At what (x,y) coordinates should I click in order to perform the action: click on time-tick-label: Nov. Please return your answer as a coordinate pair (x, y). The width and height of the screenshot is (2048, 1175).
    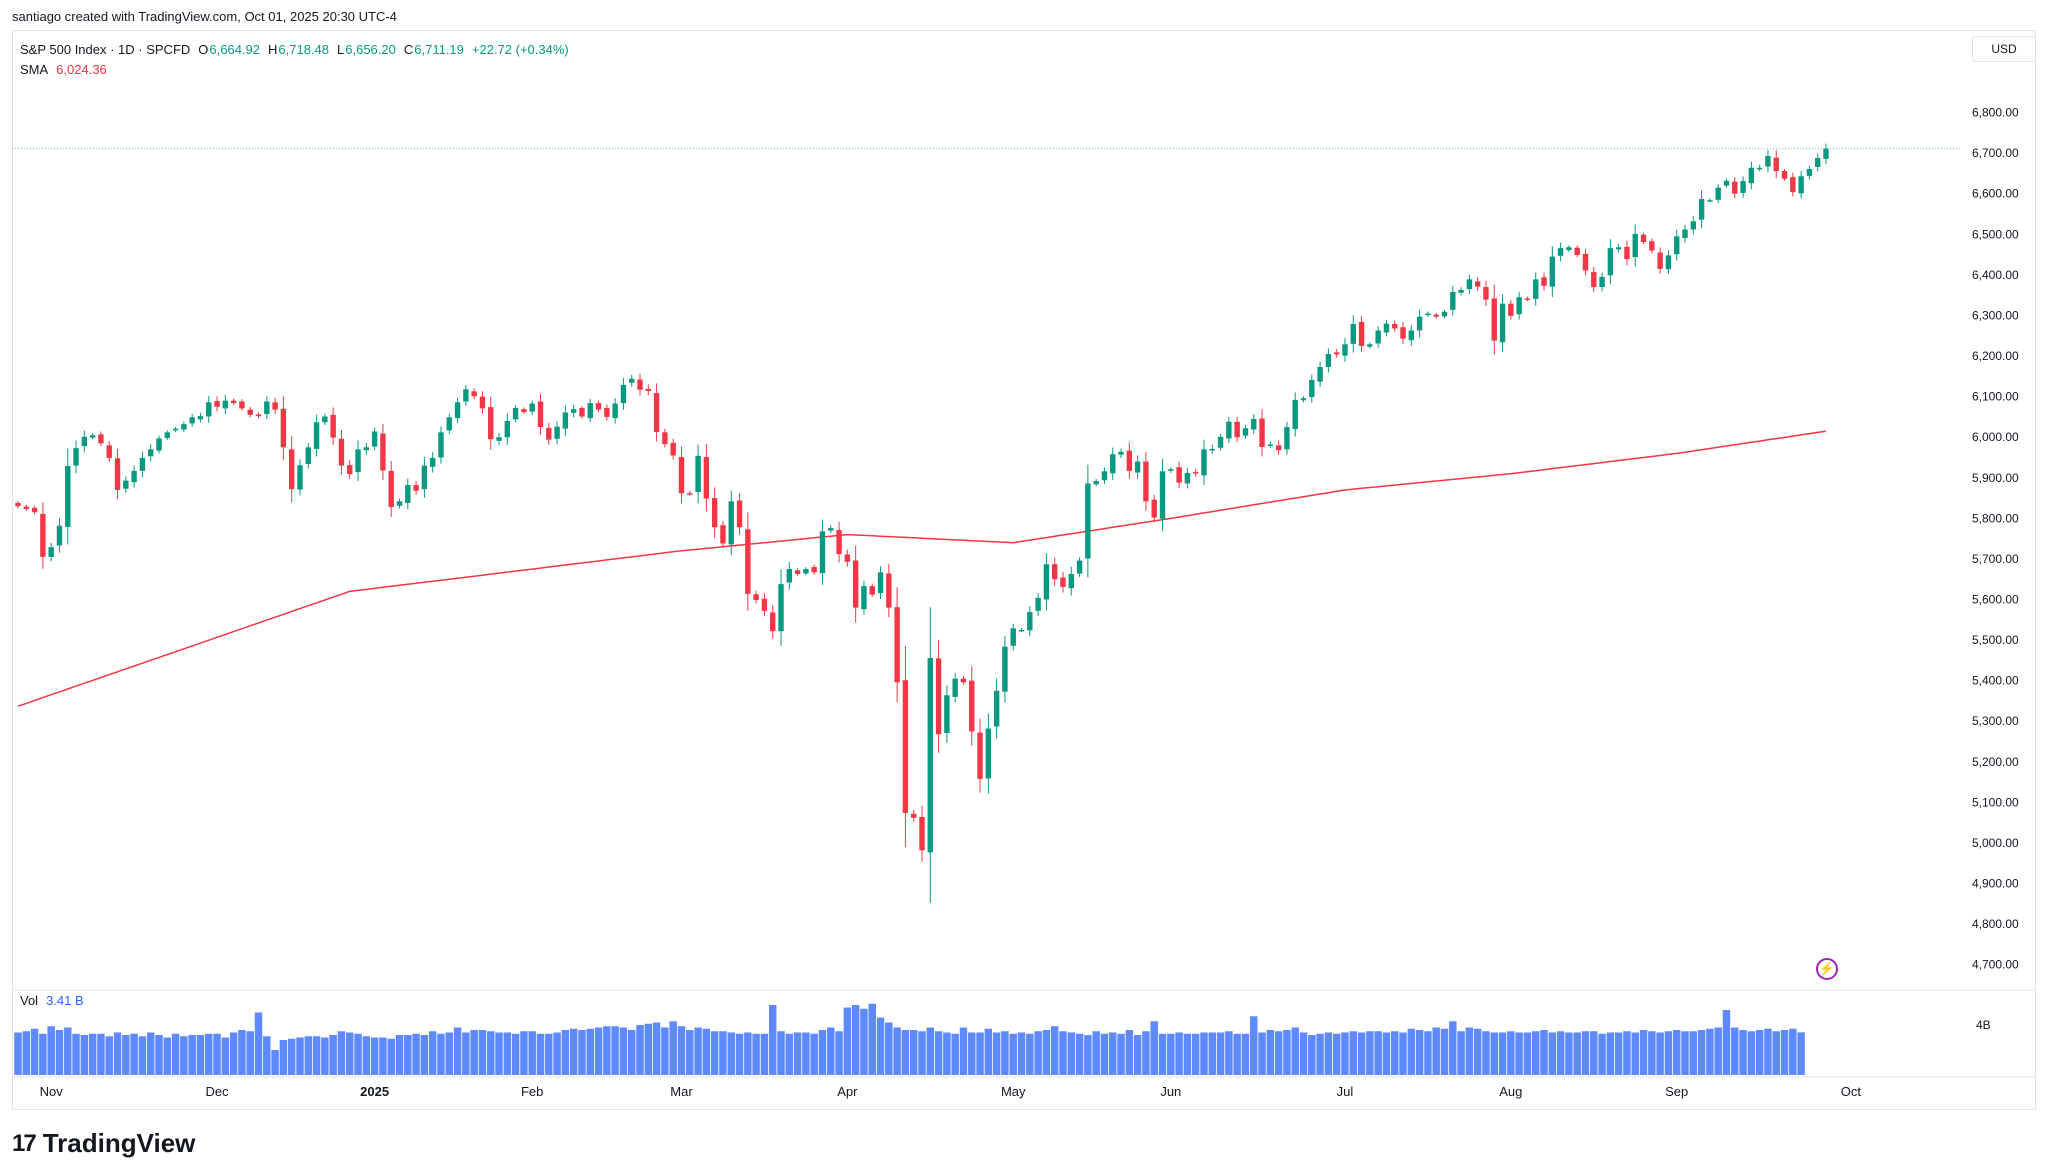
    Looking at the image, I should click on (52, 1091).